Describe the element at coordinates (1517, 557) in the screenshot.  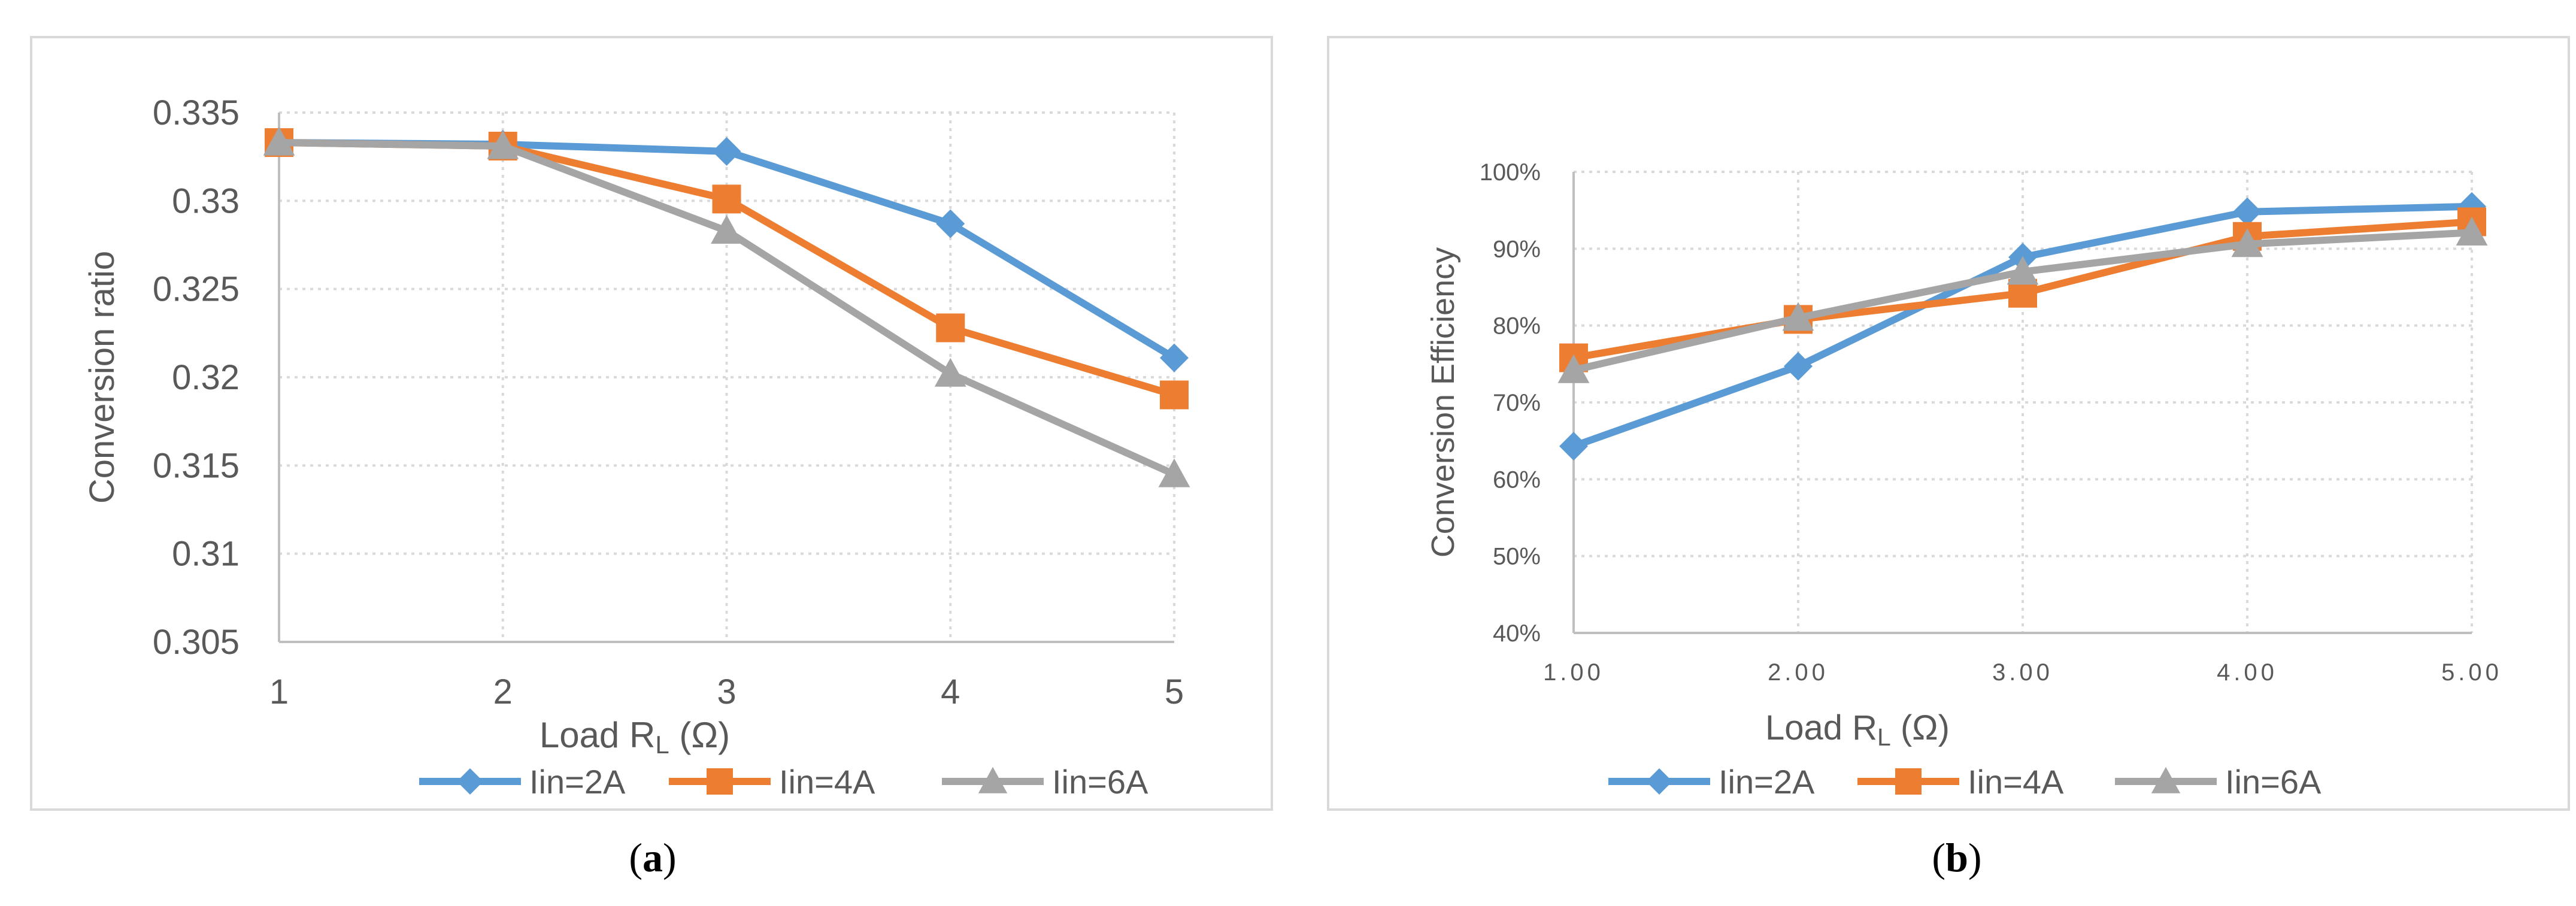
I see `y-tick-label: 50%` at that location.